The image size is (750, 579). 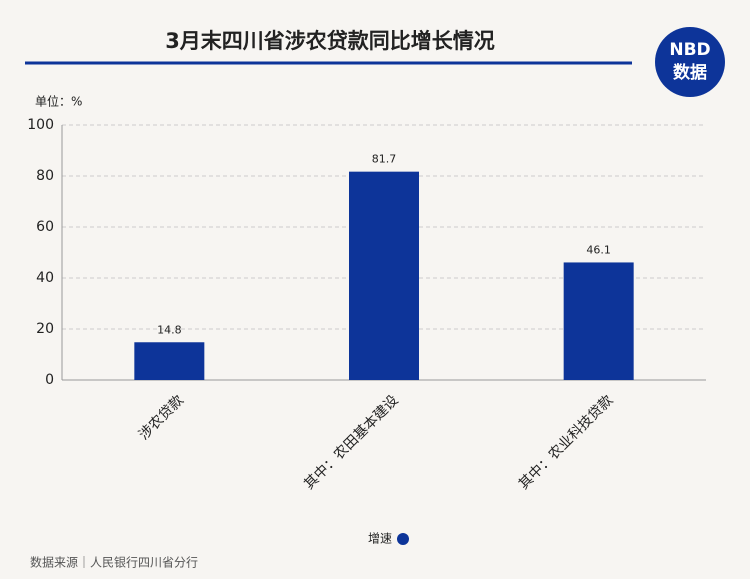 I want to click on y-axis-label: 单位：%, so click(x=58, y=101).